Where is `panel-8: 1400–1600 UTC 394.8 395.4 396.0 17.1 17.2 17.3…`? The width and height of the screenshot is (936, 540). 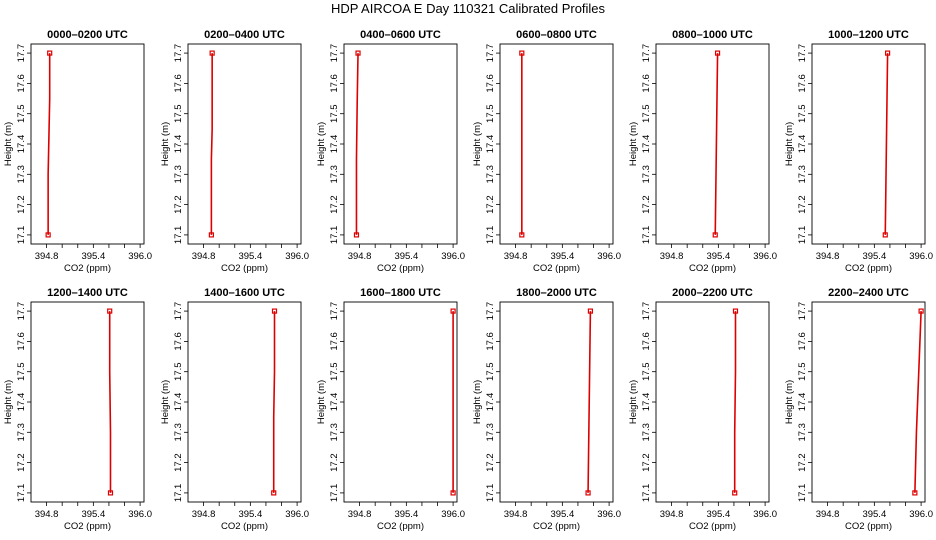
panel-8: 1400–1600 UTC 394.8 395.4 396.0 17.1 17.2 17.3… is located at coordinates (234, 409).